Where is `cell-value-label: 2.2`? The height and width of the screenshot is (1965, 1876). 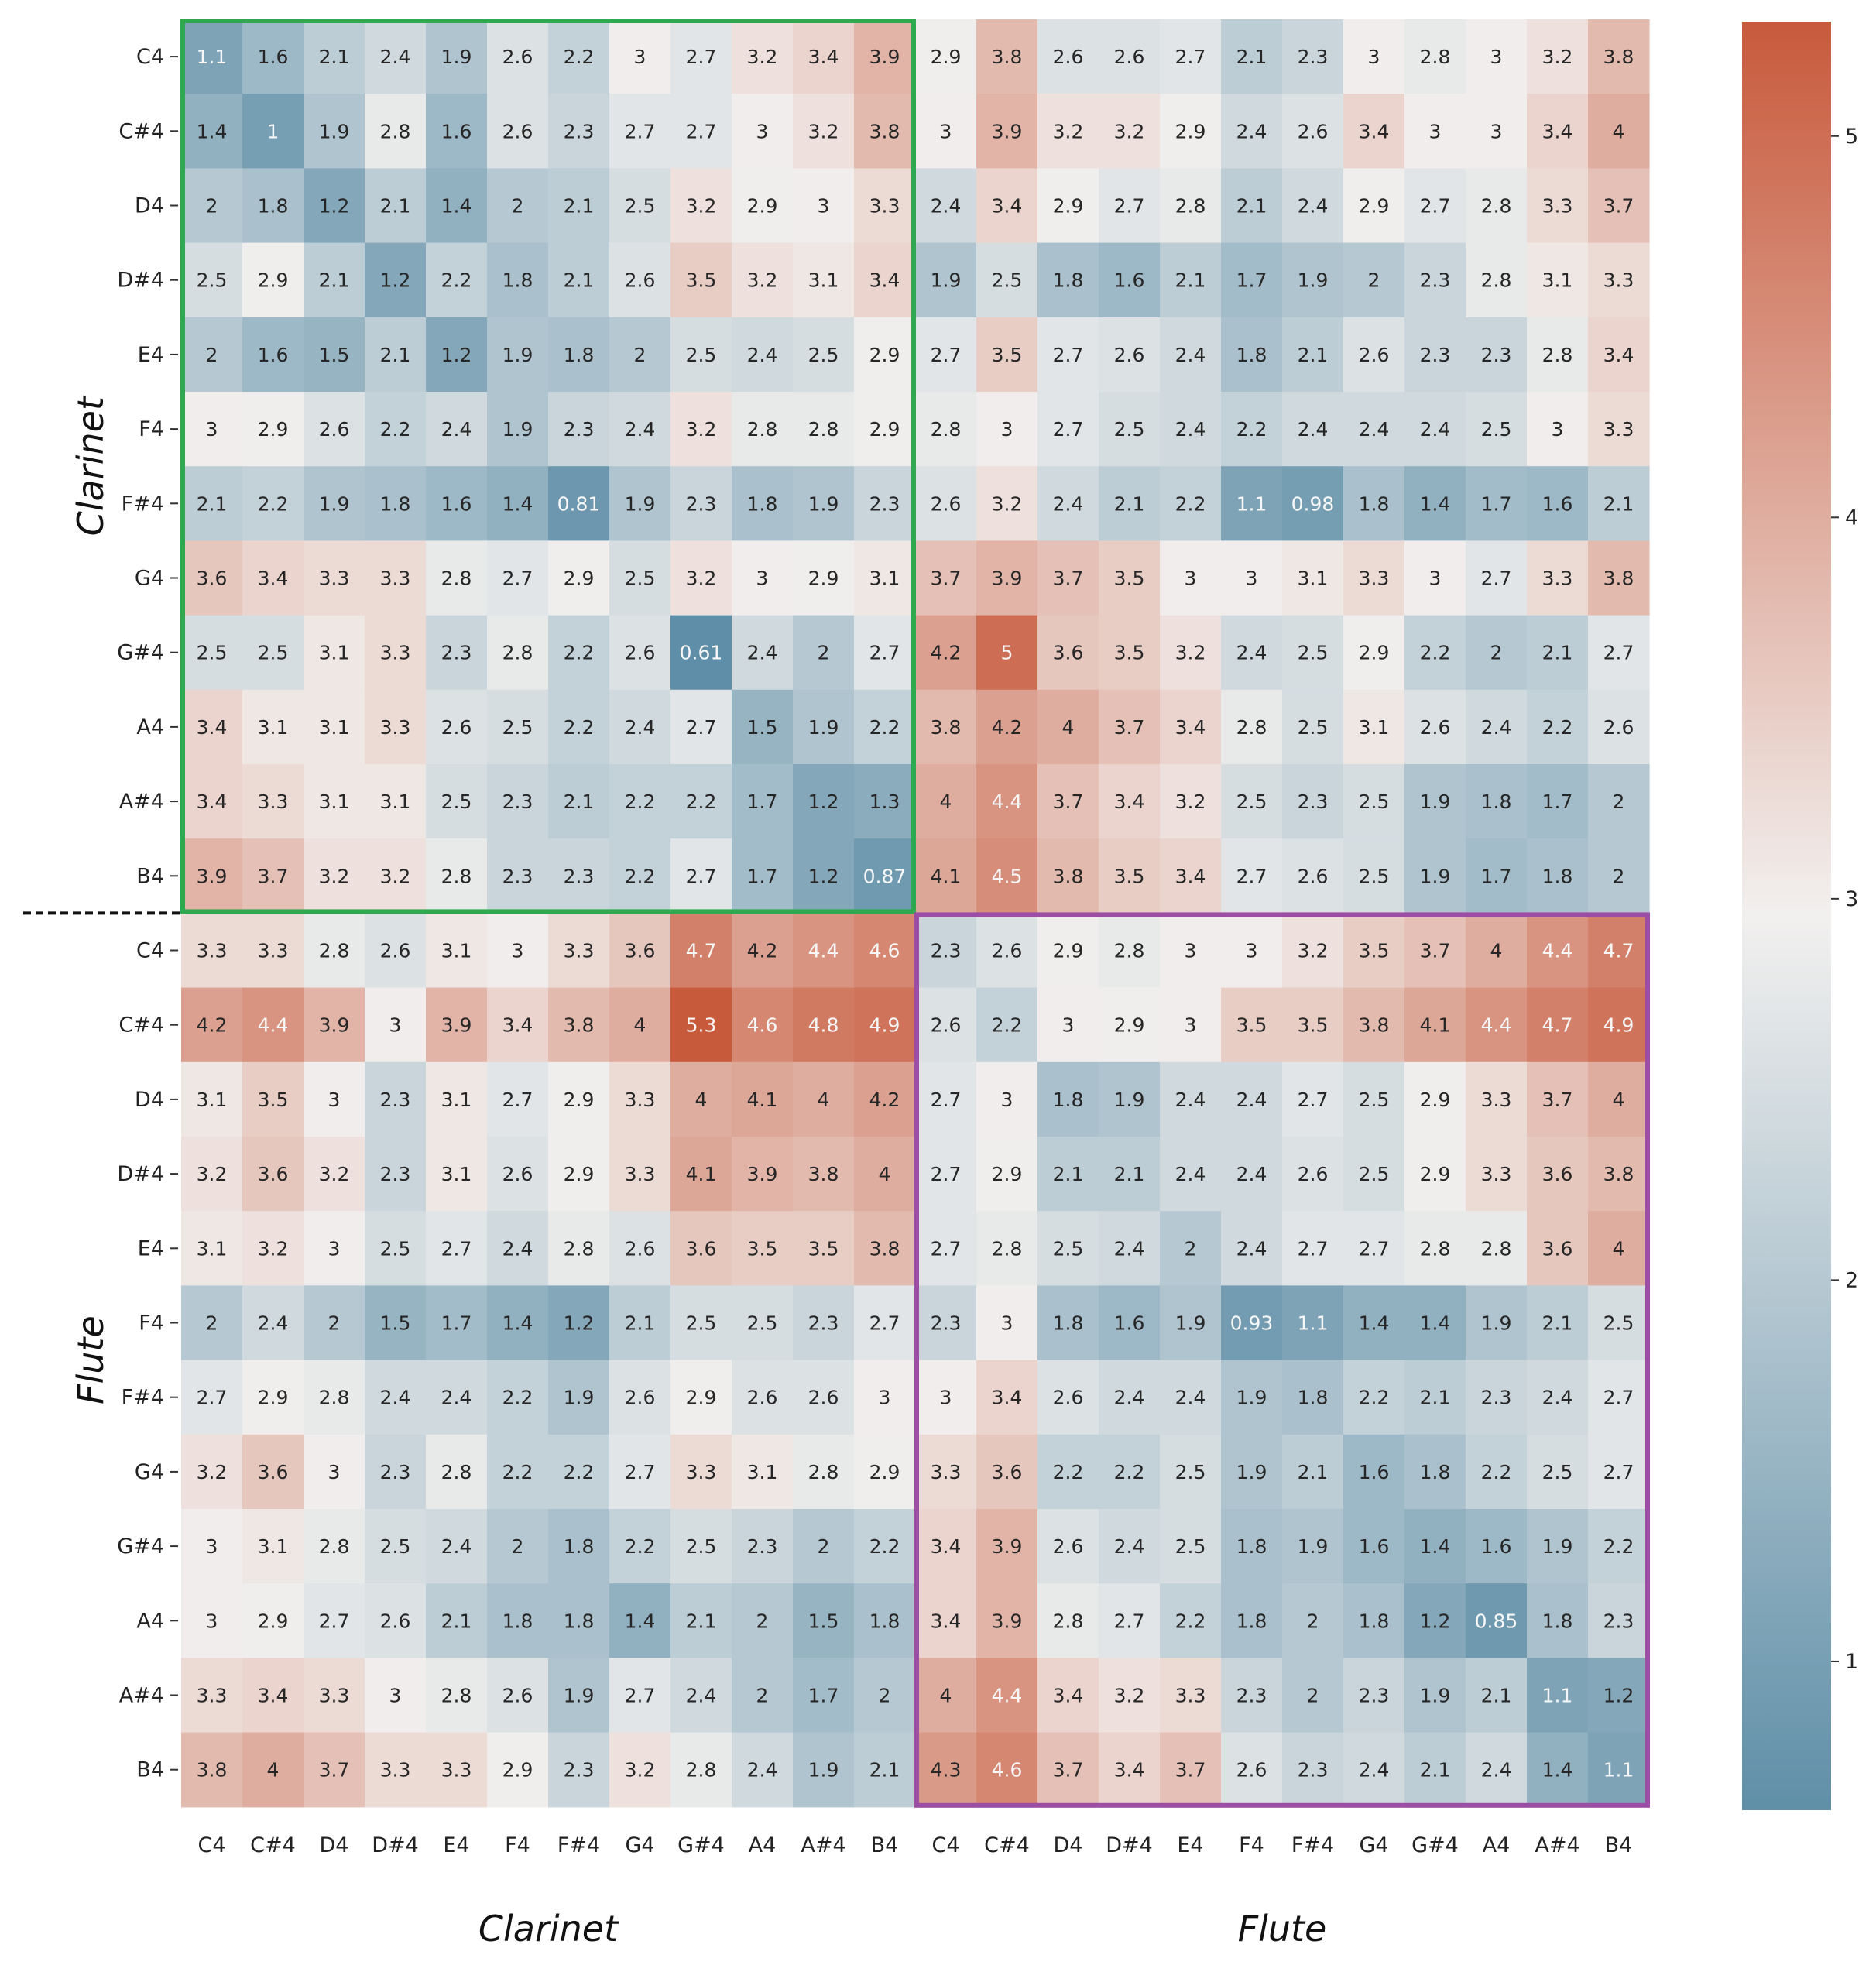
cell-value-label: 2.2 is located at coordinates (1068, 1472).